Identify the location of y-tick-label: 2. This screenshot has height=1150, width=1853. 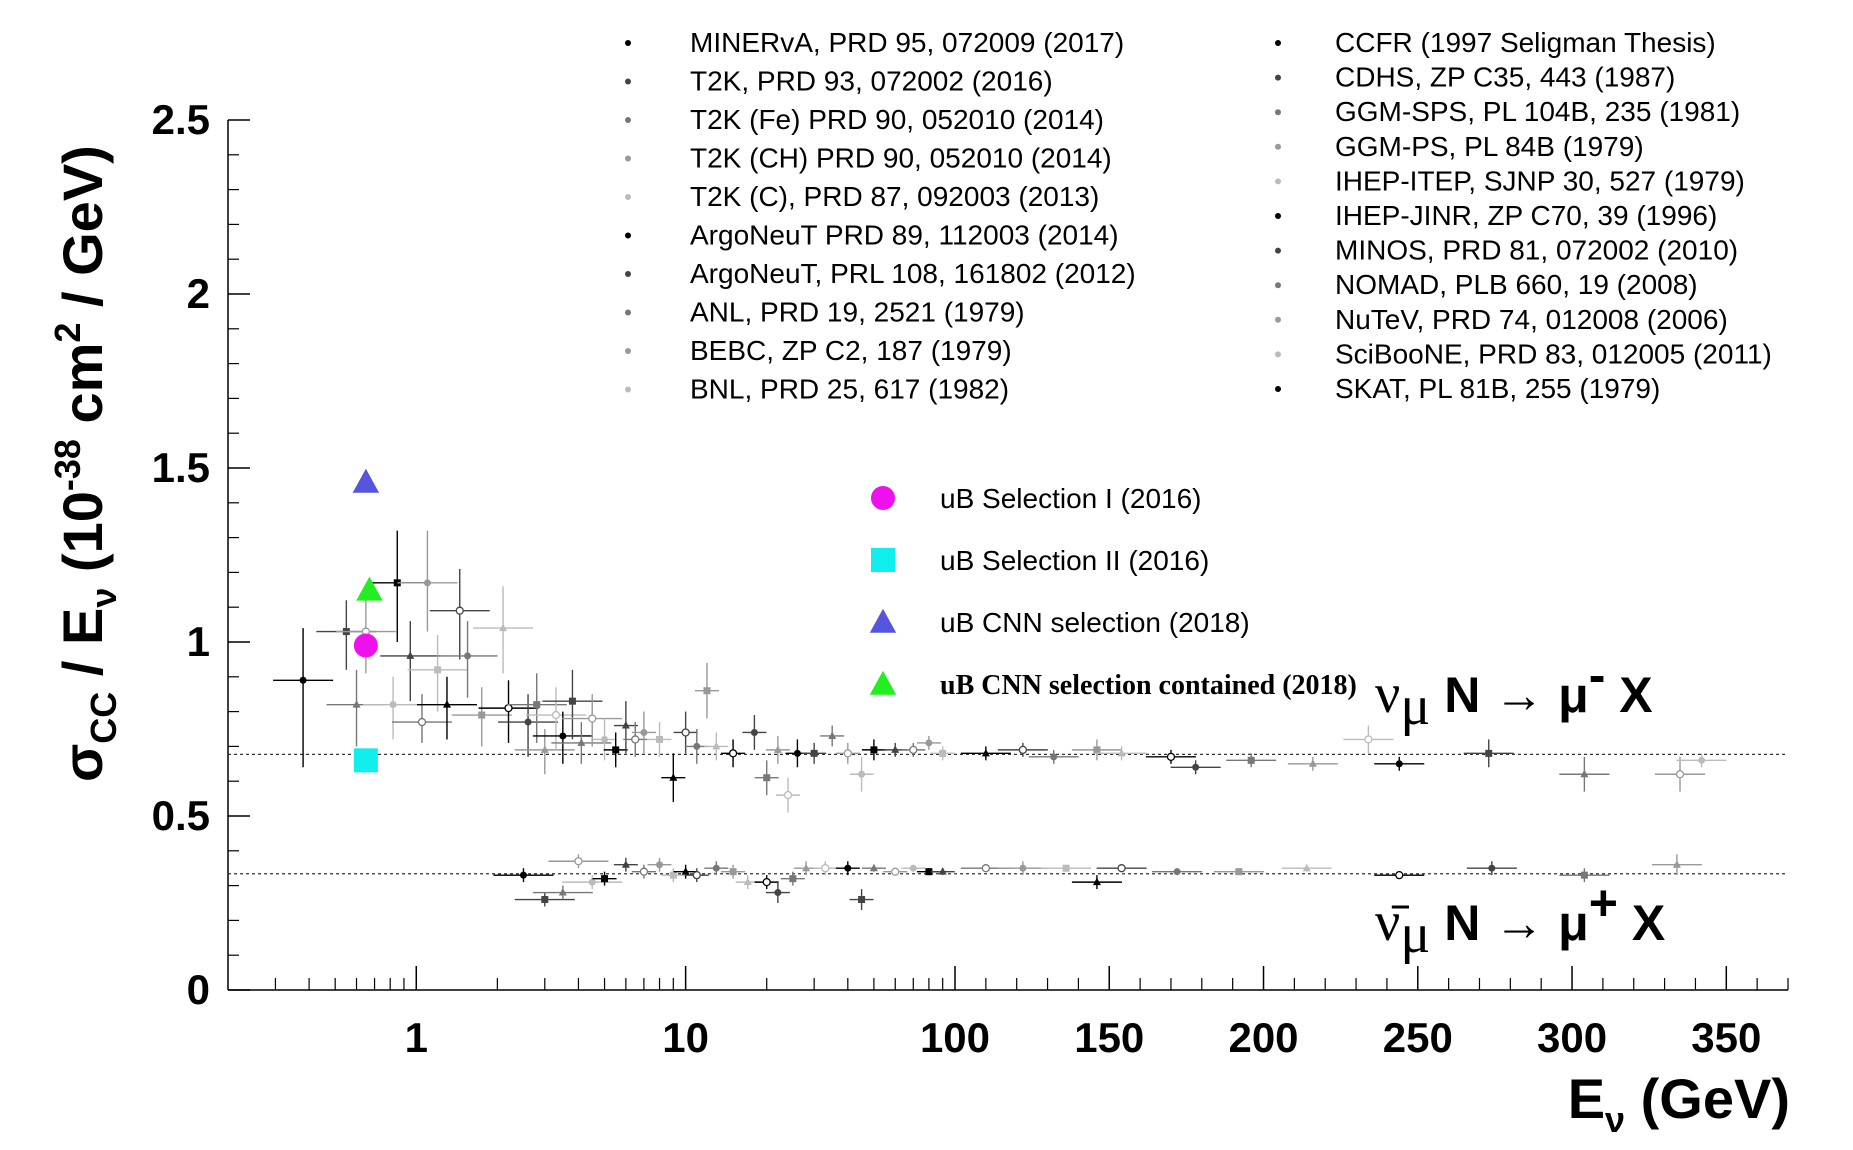
(198, 293).